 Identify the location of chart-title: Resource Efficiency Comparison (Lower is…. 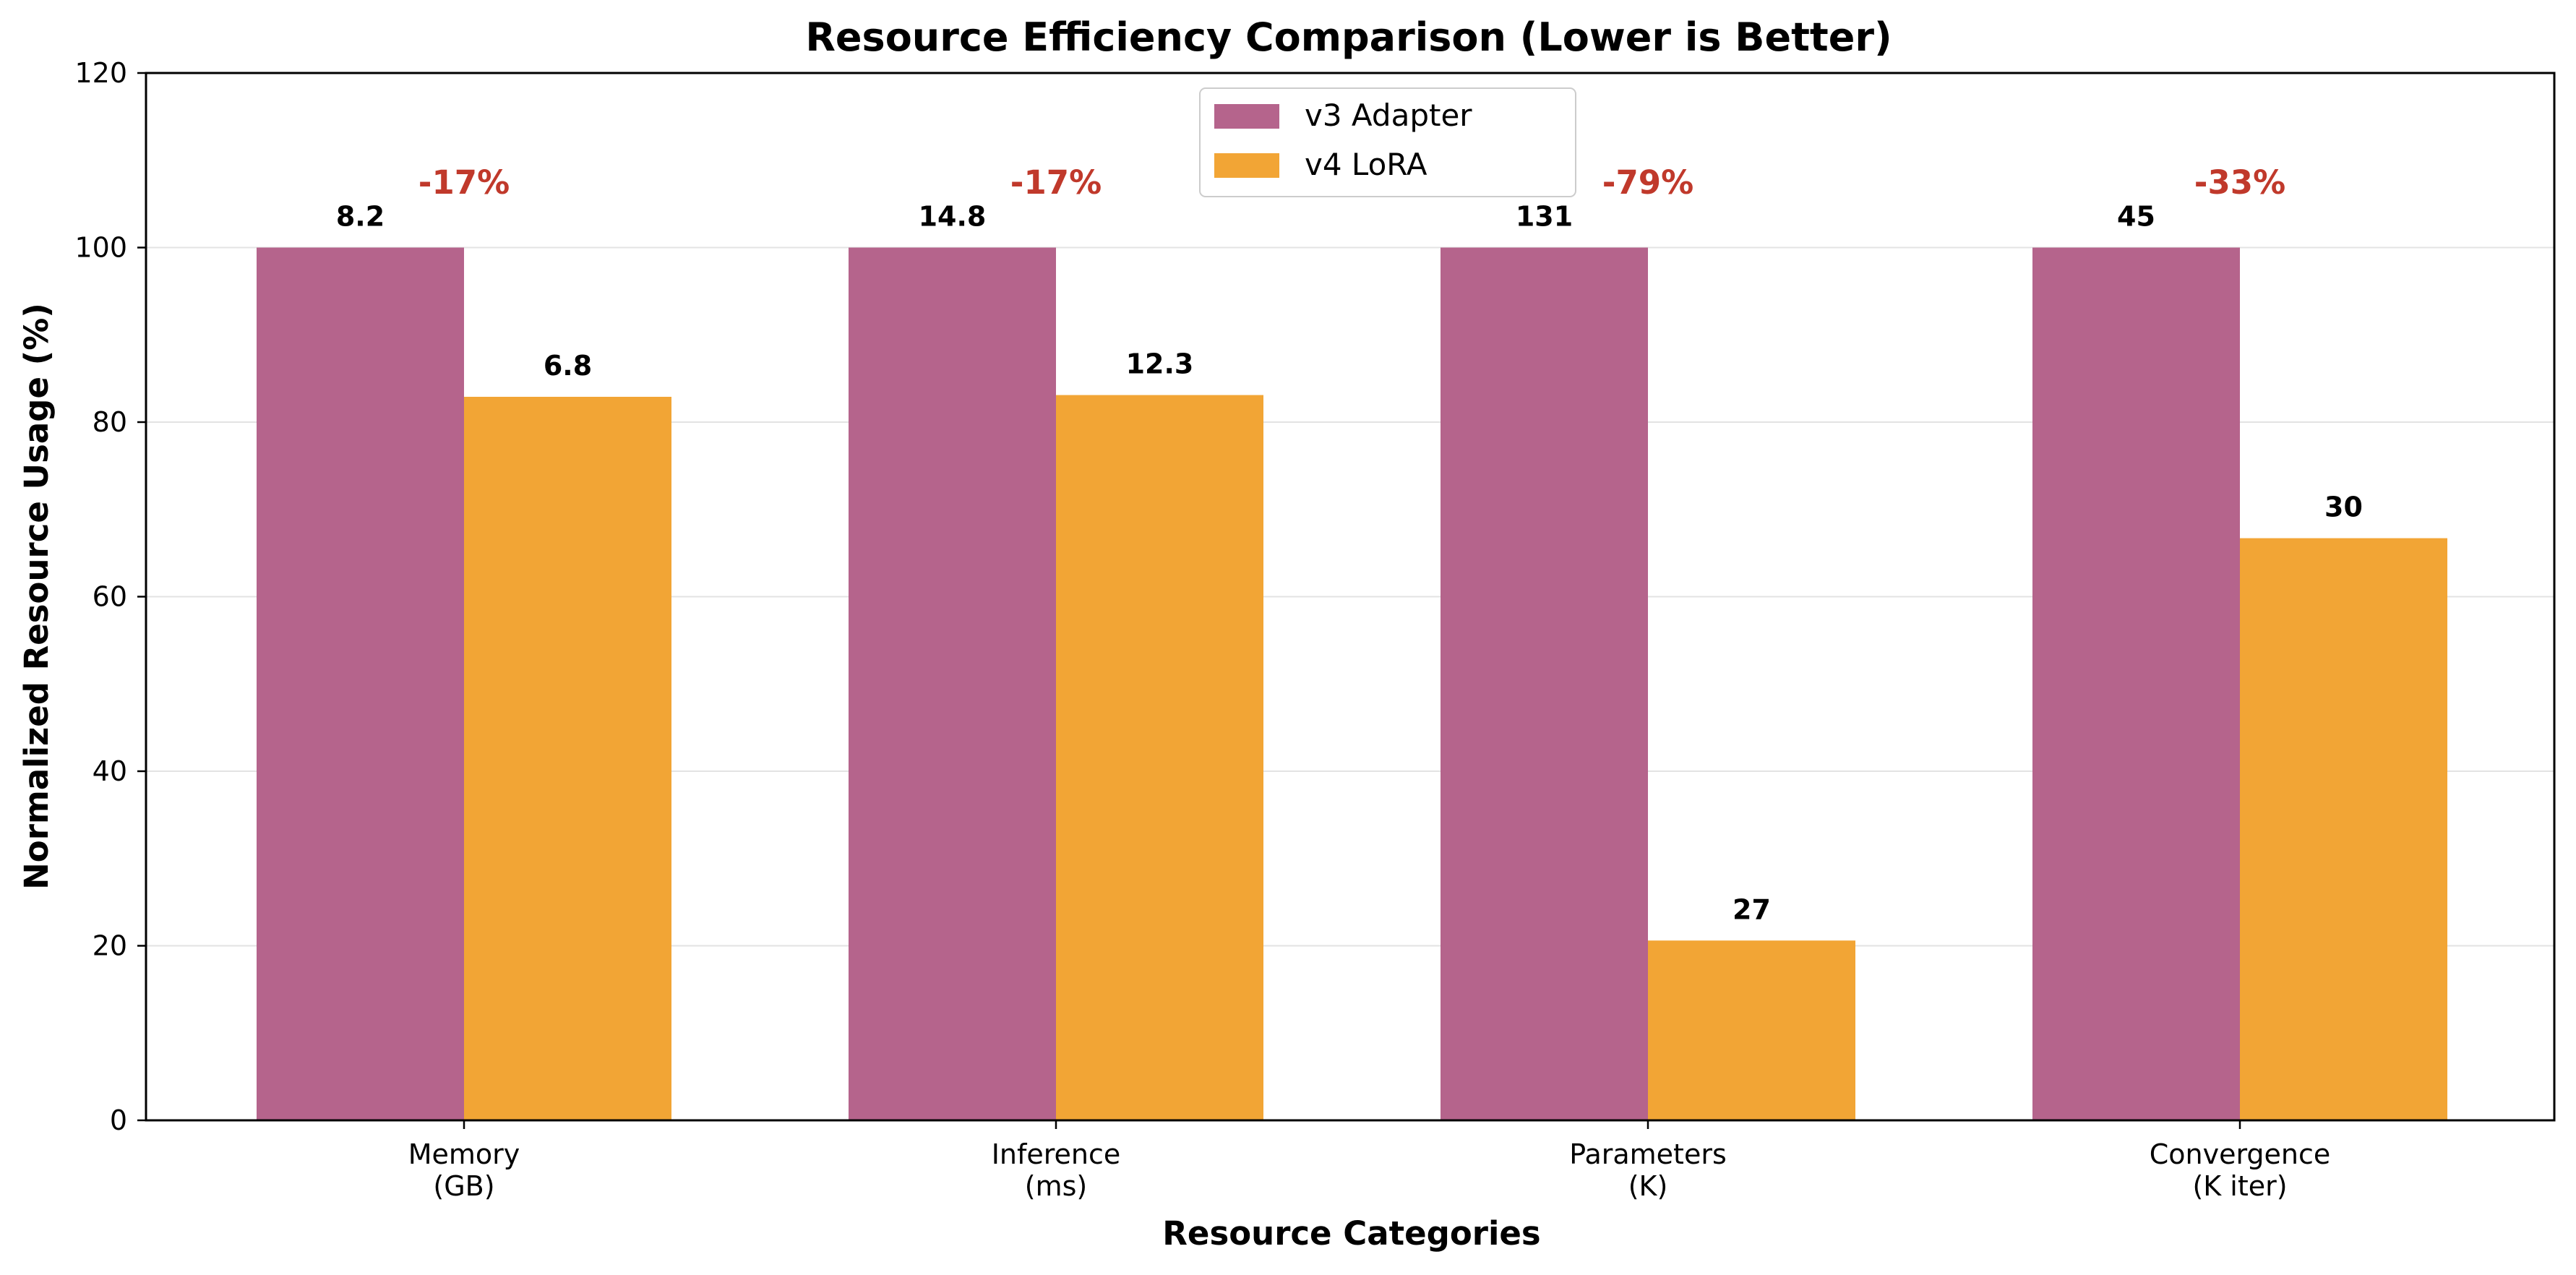
(1349, 37).